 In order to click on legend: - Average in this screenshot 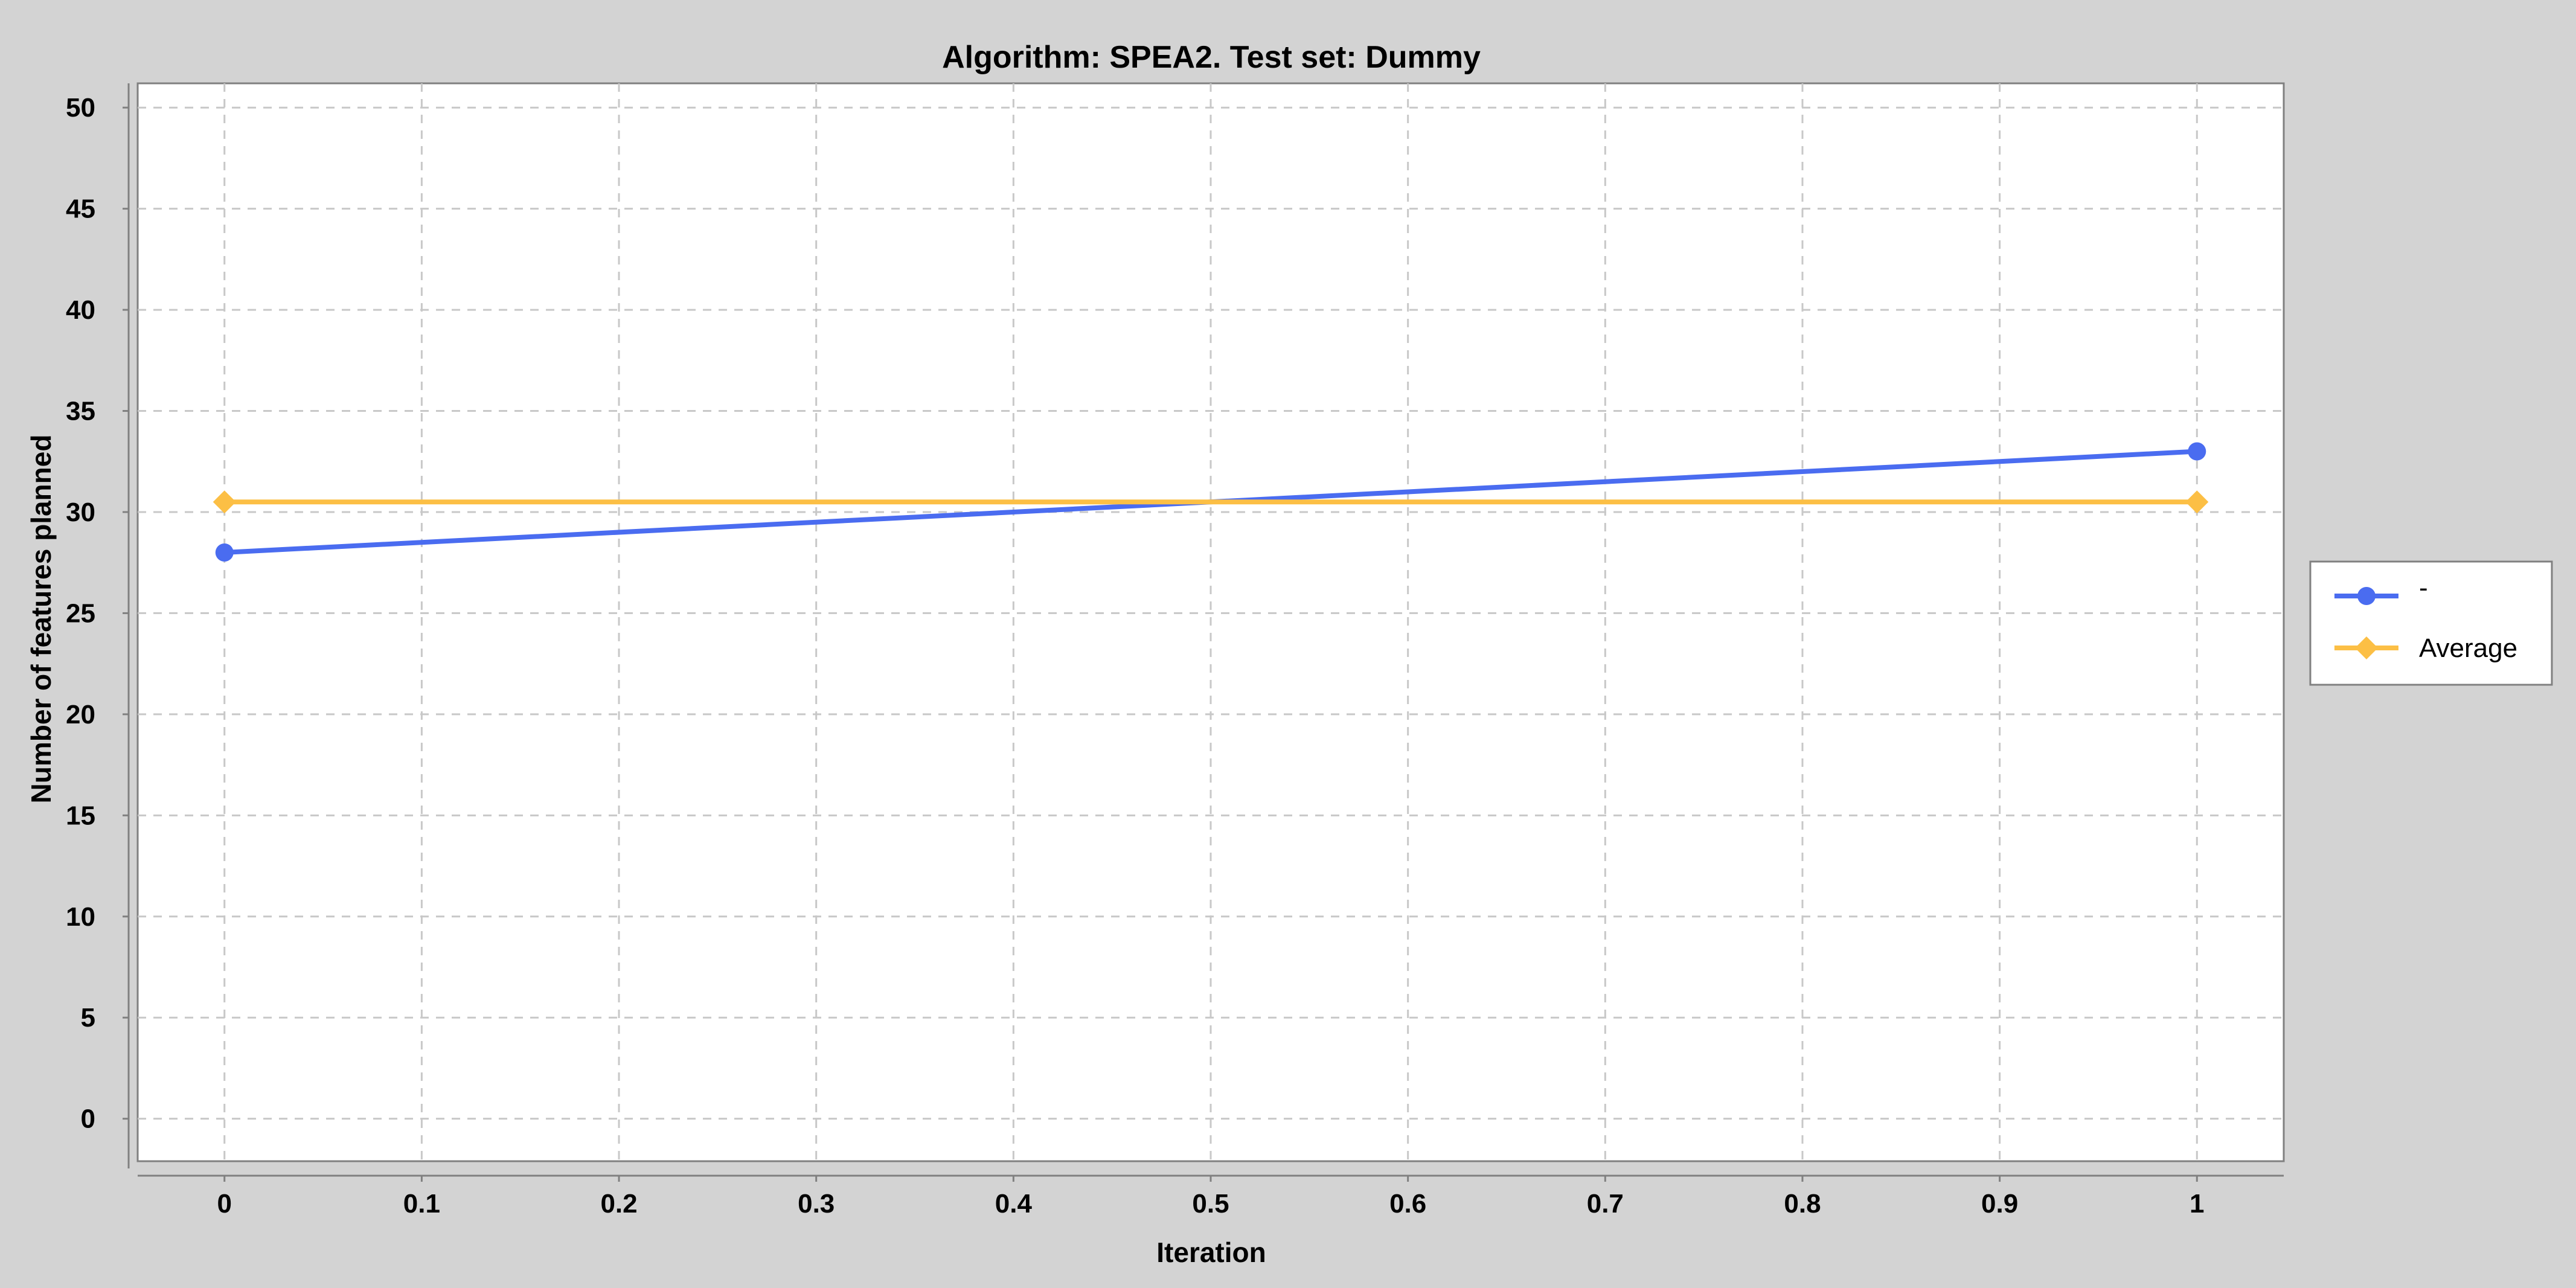, I will do `click(2431, 623)`.